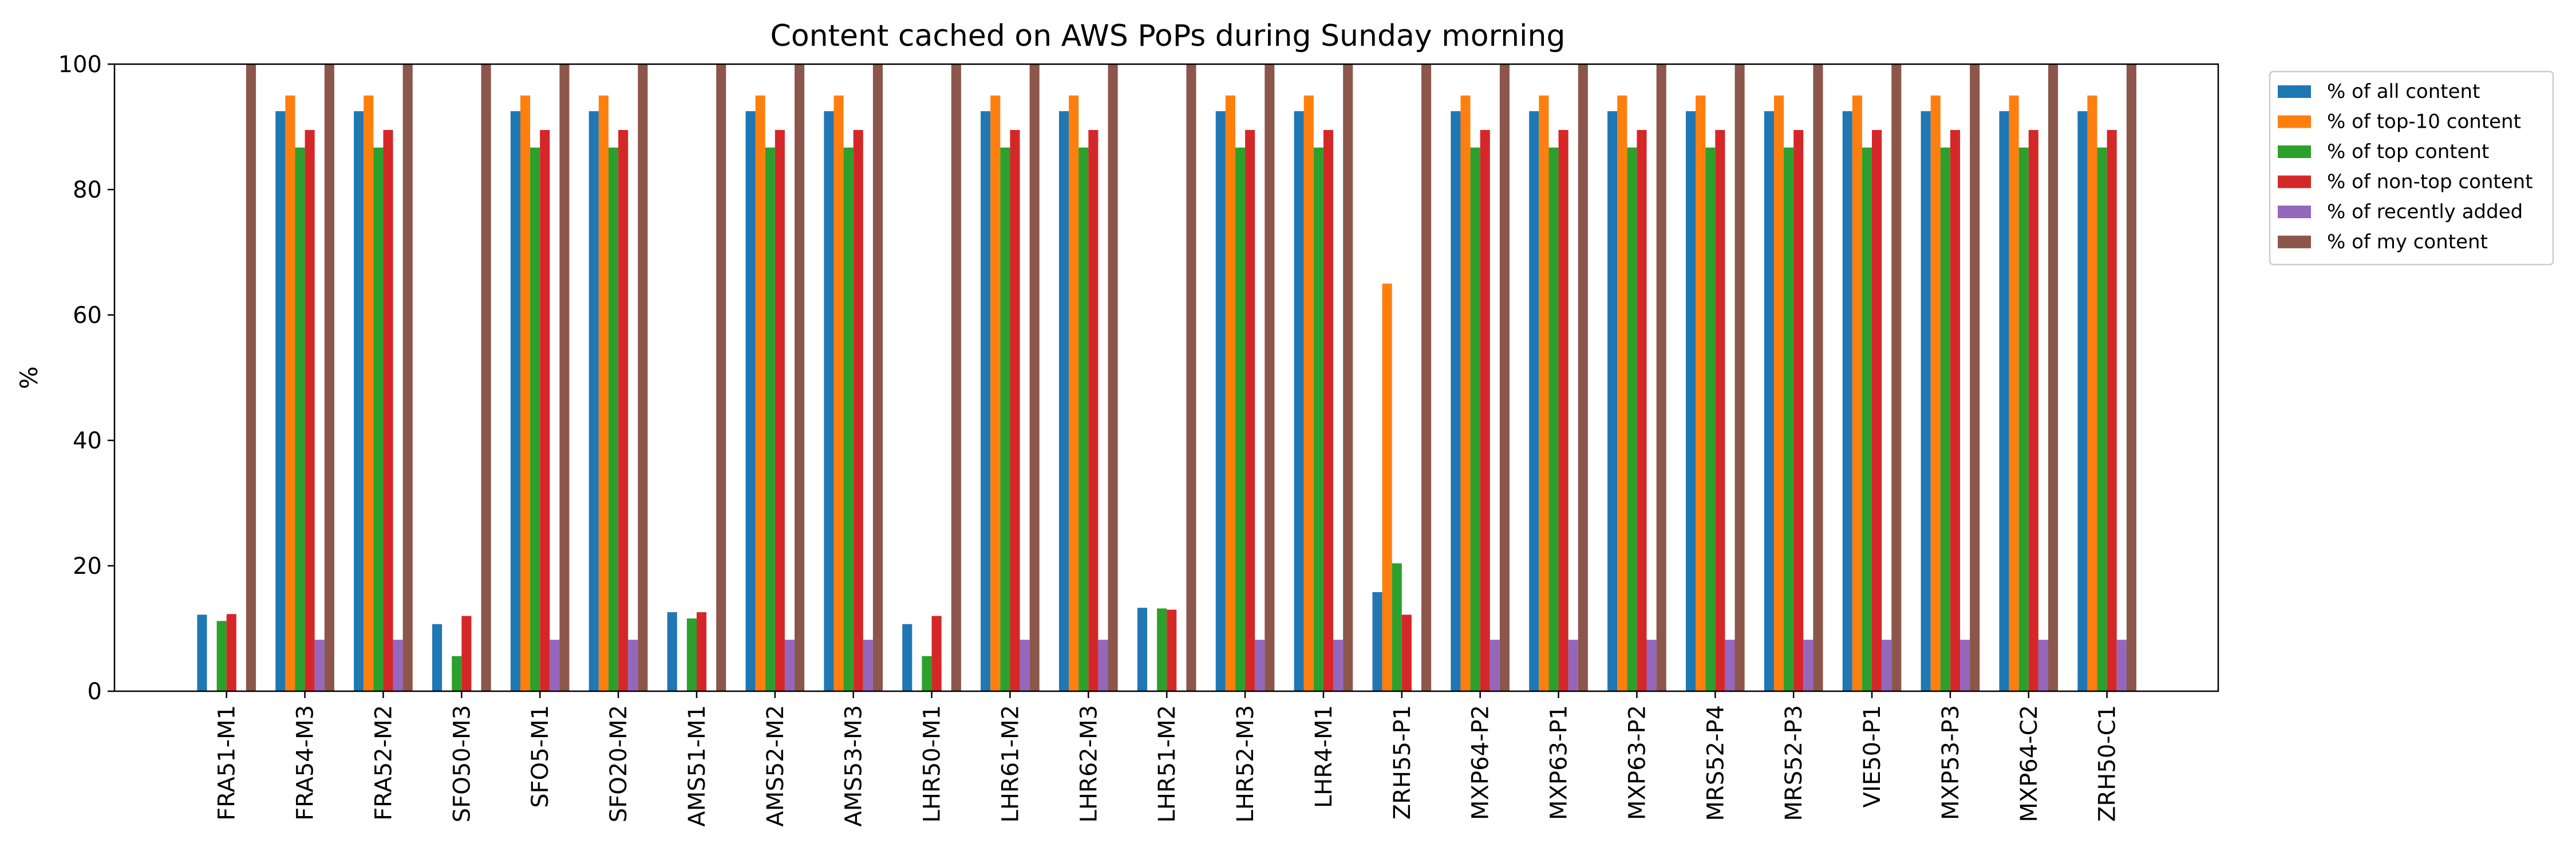 The height and width of the screenshot is (859, 2576). What do you see at coordinates (1559, 762) in the screenshot?
I see `x-tick-label: MXP63-P1` at bounding box center [1559, 762].